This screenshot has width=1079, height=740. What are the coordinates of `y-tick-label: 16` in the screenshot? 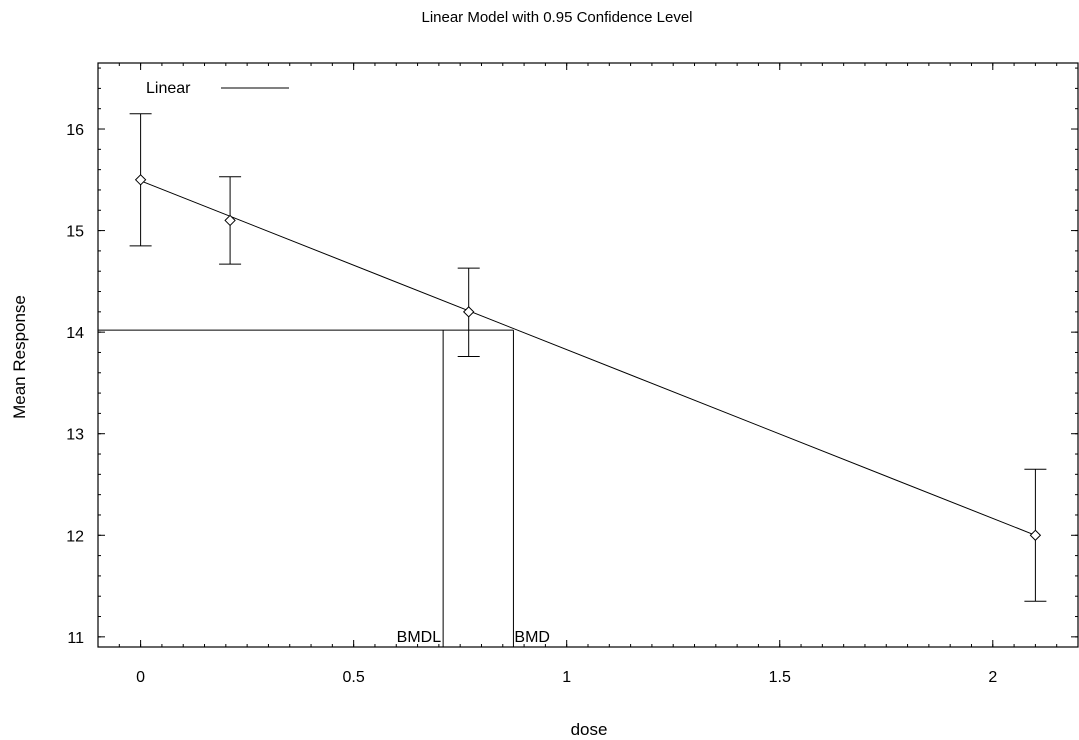 It's located at (75, 130).